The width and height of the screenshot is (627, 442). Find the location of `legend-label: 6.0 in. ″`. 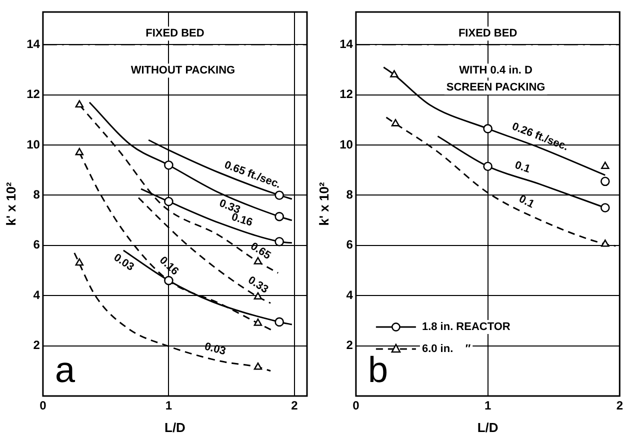

legend-label: 6.0 in. ″ is located at coordinates (447, 349).